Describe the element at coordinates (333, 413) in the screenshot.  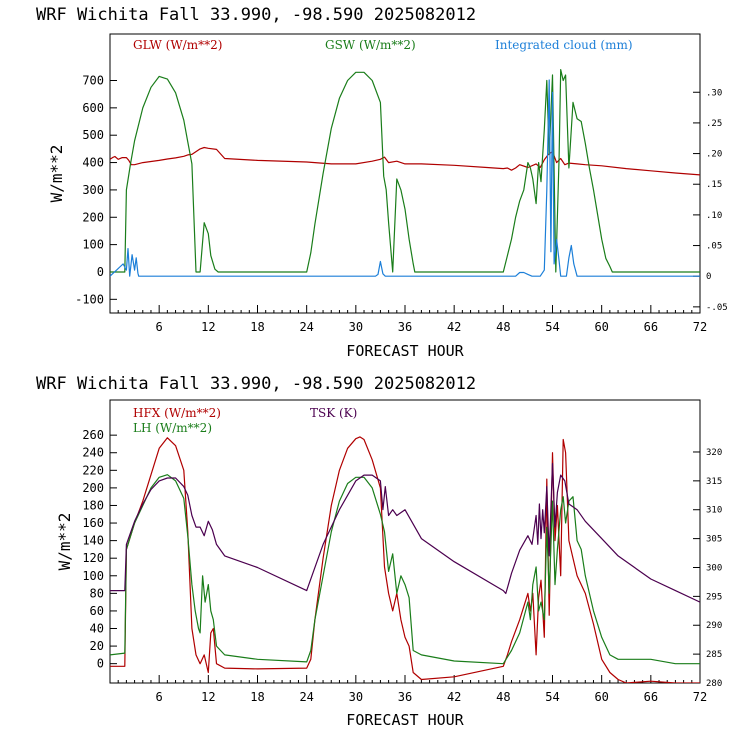
I see `legend-entry-tsk: TSK (K)` at that location.